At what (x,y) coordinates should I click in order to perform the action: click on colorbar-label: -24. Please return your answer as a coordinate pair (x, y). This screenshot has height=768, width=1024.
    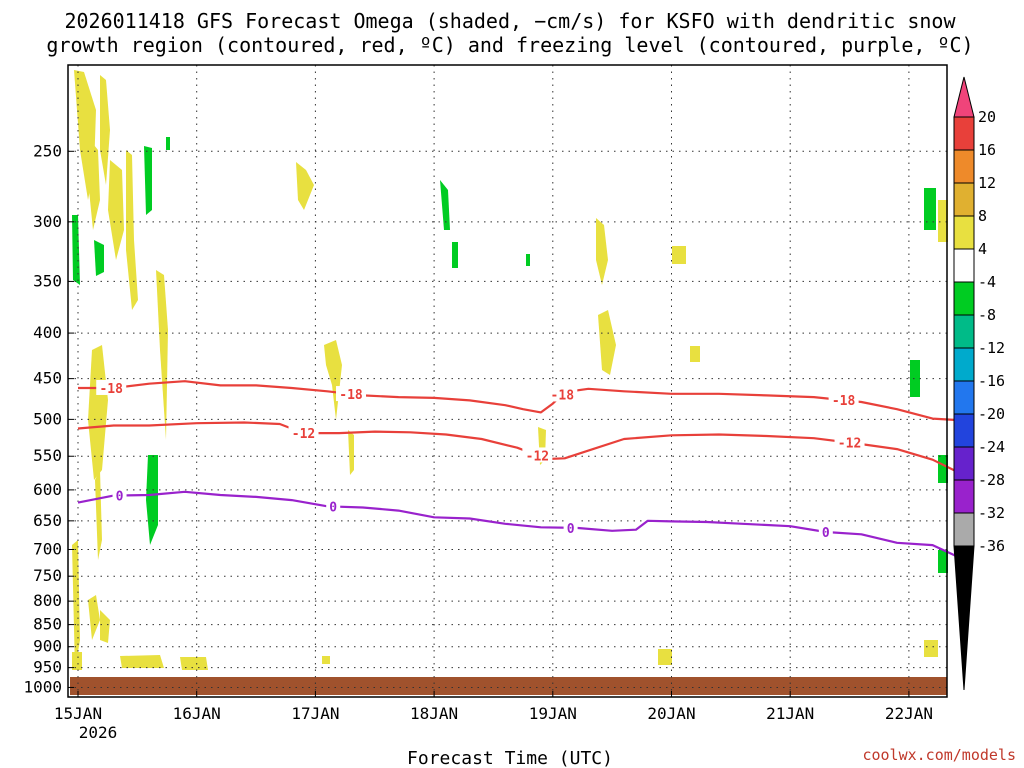
    Looking at the image, I should click on (991, 447).